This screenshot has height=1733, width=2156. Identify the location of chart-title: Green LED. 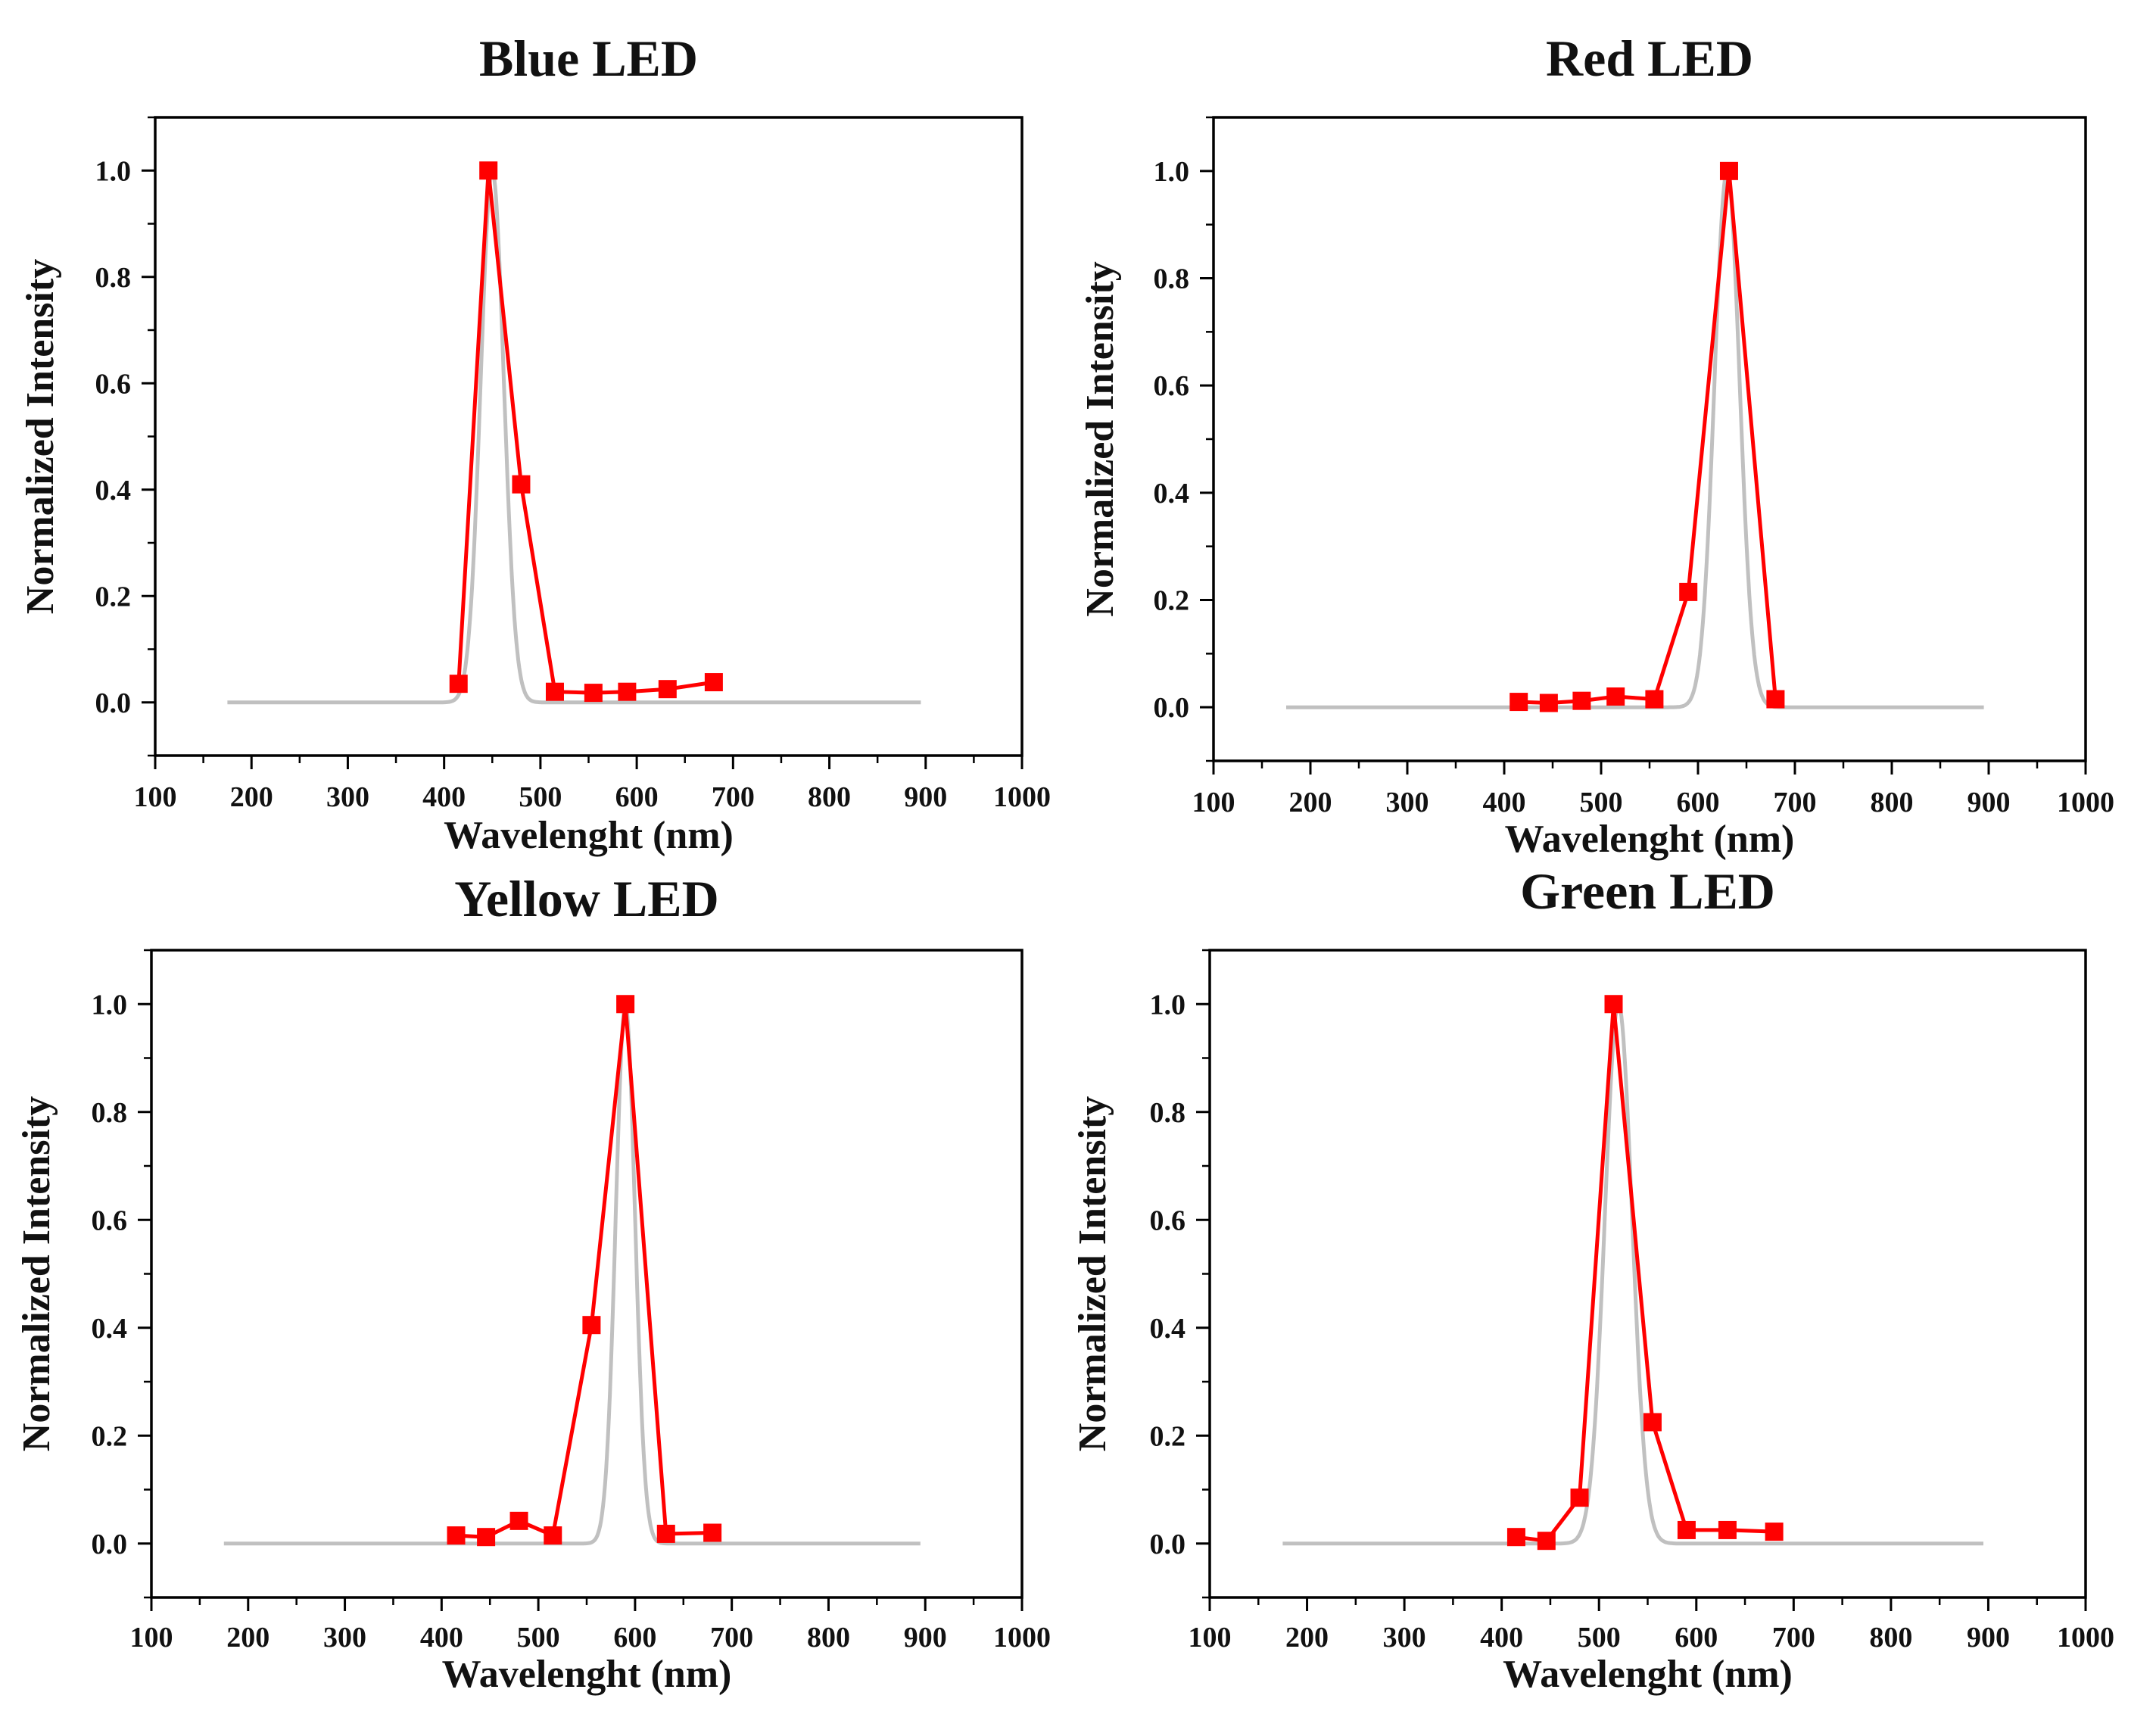
(1647, 891).